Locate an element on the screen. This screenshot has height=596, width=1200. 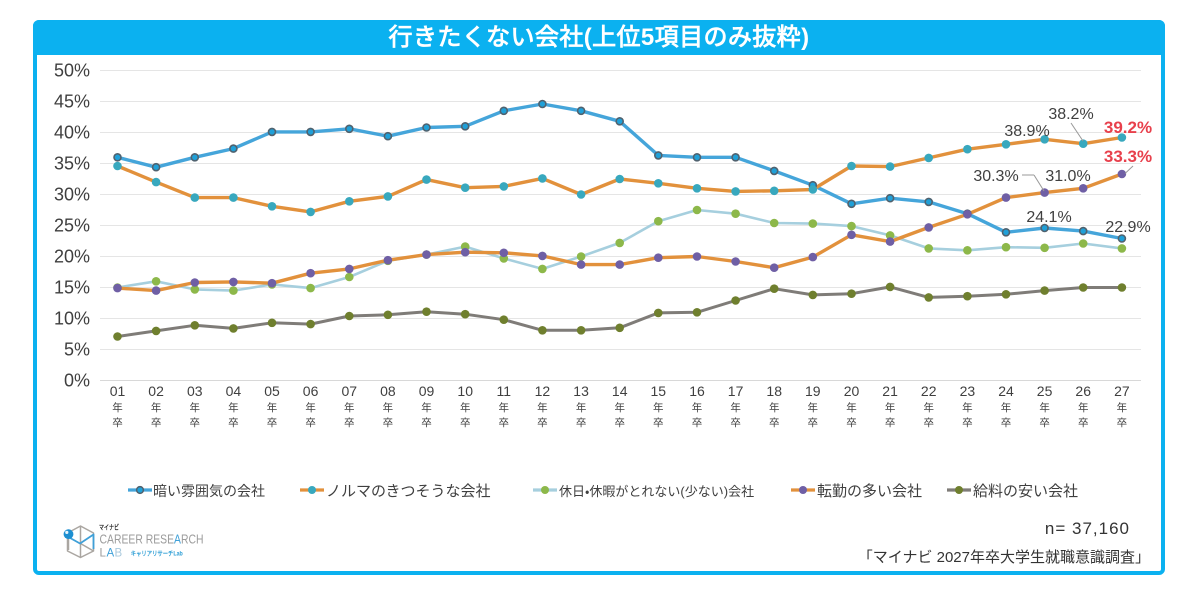
svg-text: 04 is located at coordinates (234, 391).